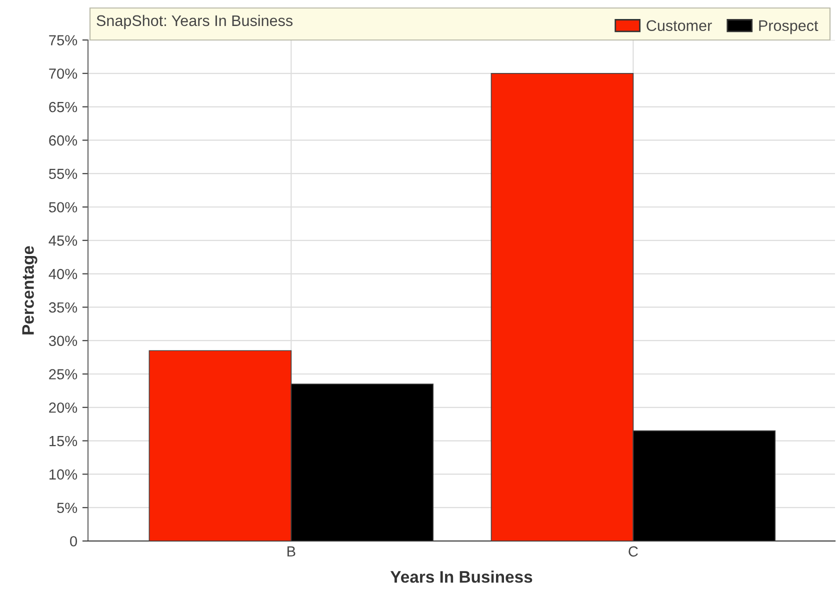  What do you see at coordinates (194, 22) in the screenshot?
I see `chart-title: SnapShot: Years In Business` at bounding box center [194, 22].